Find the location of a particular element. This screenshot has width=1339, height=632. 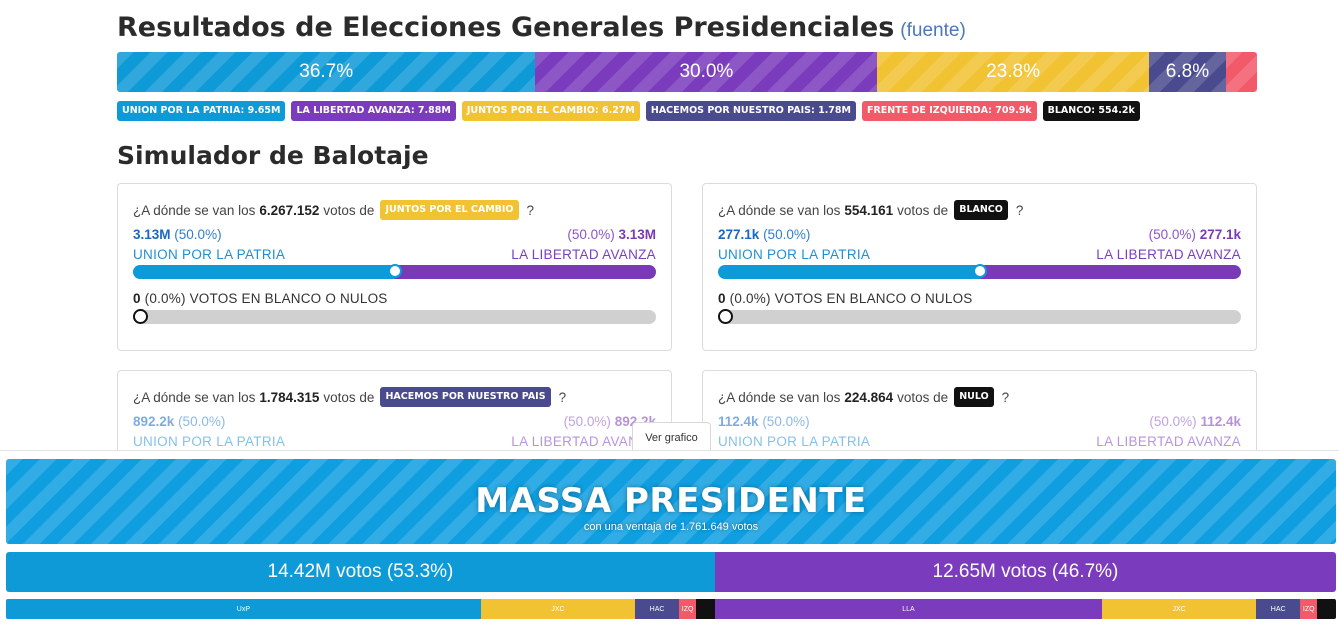

origin-segment: JXC is located at coordinates (558, 609).